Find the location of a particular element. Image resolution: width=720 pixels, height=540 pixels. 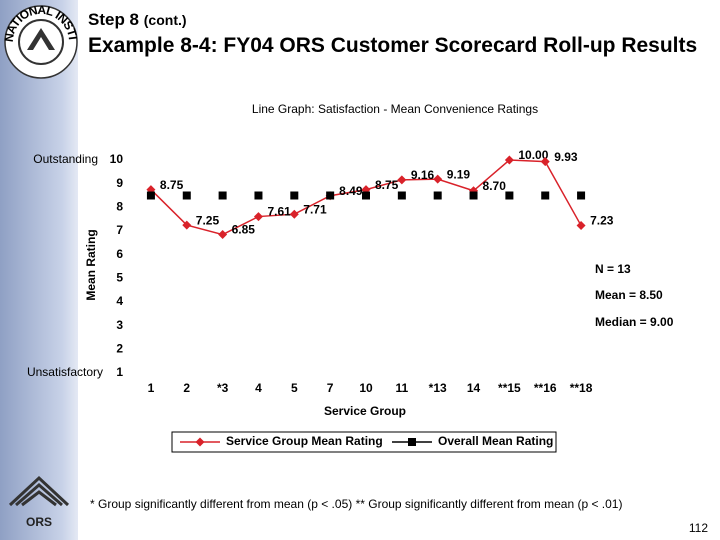

y-tick-label: 8 is located at coordinates (119, 207).